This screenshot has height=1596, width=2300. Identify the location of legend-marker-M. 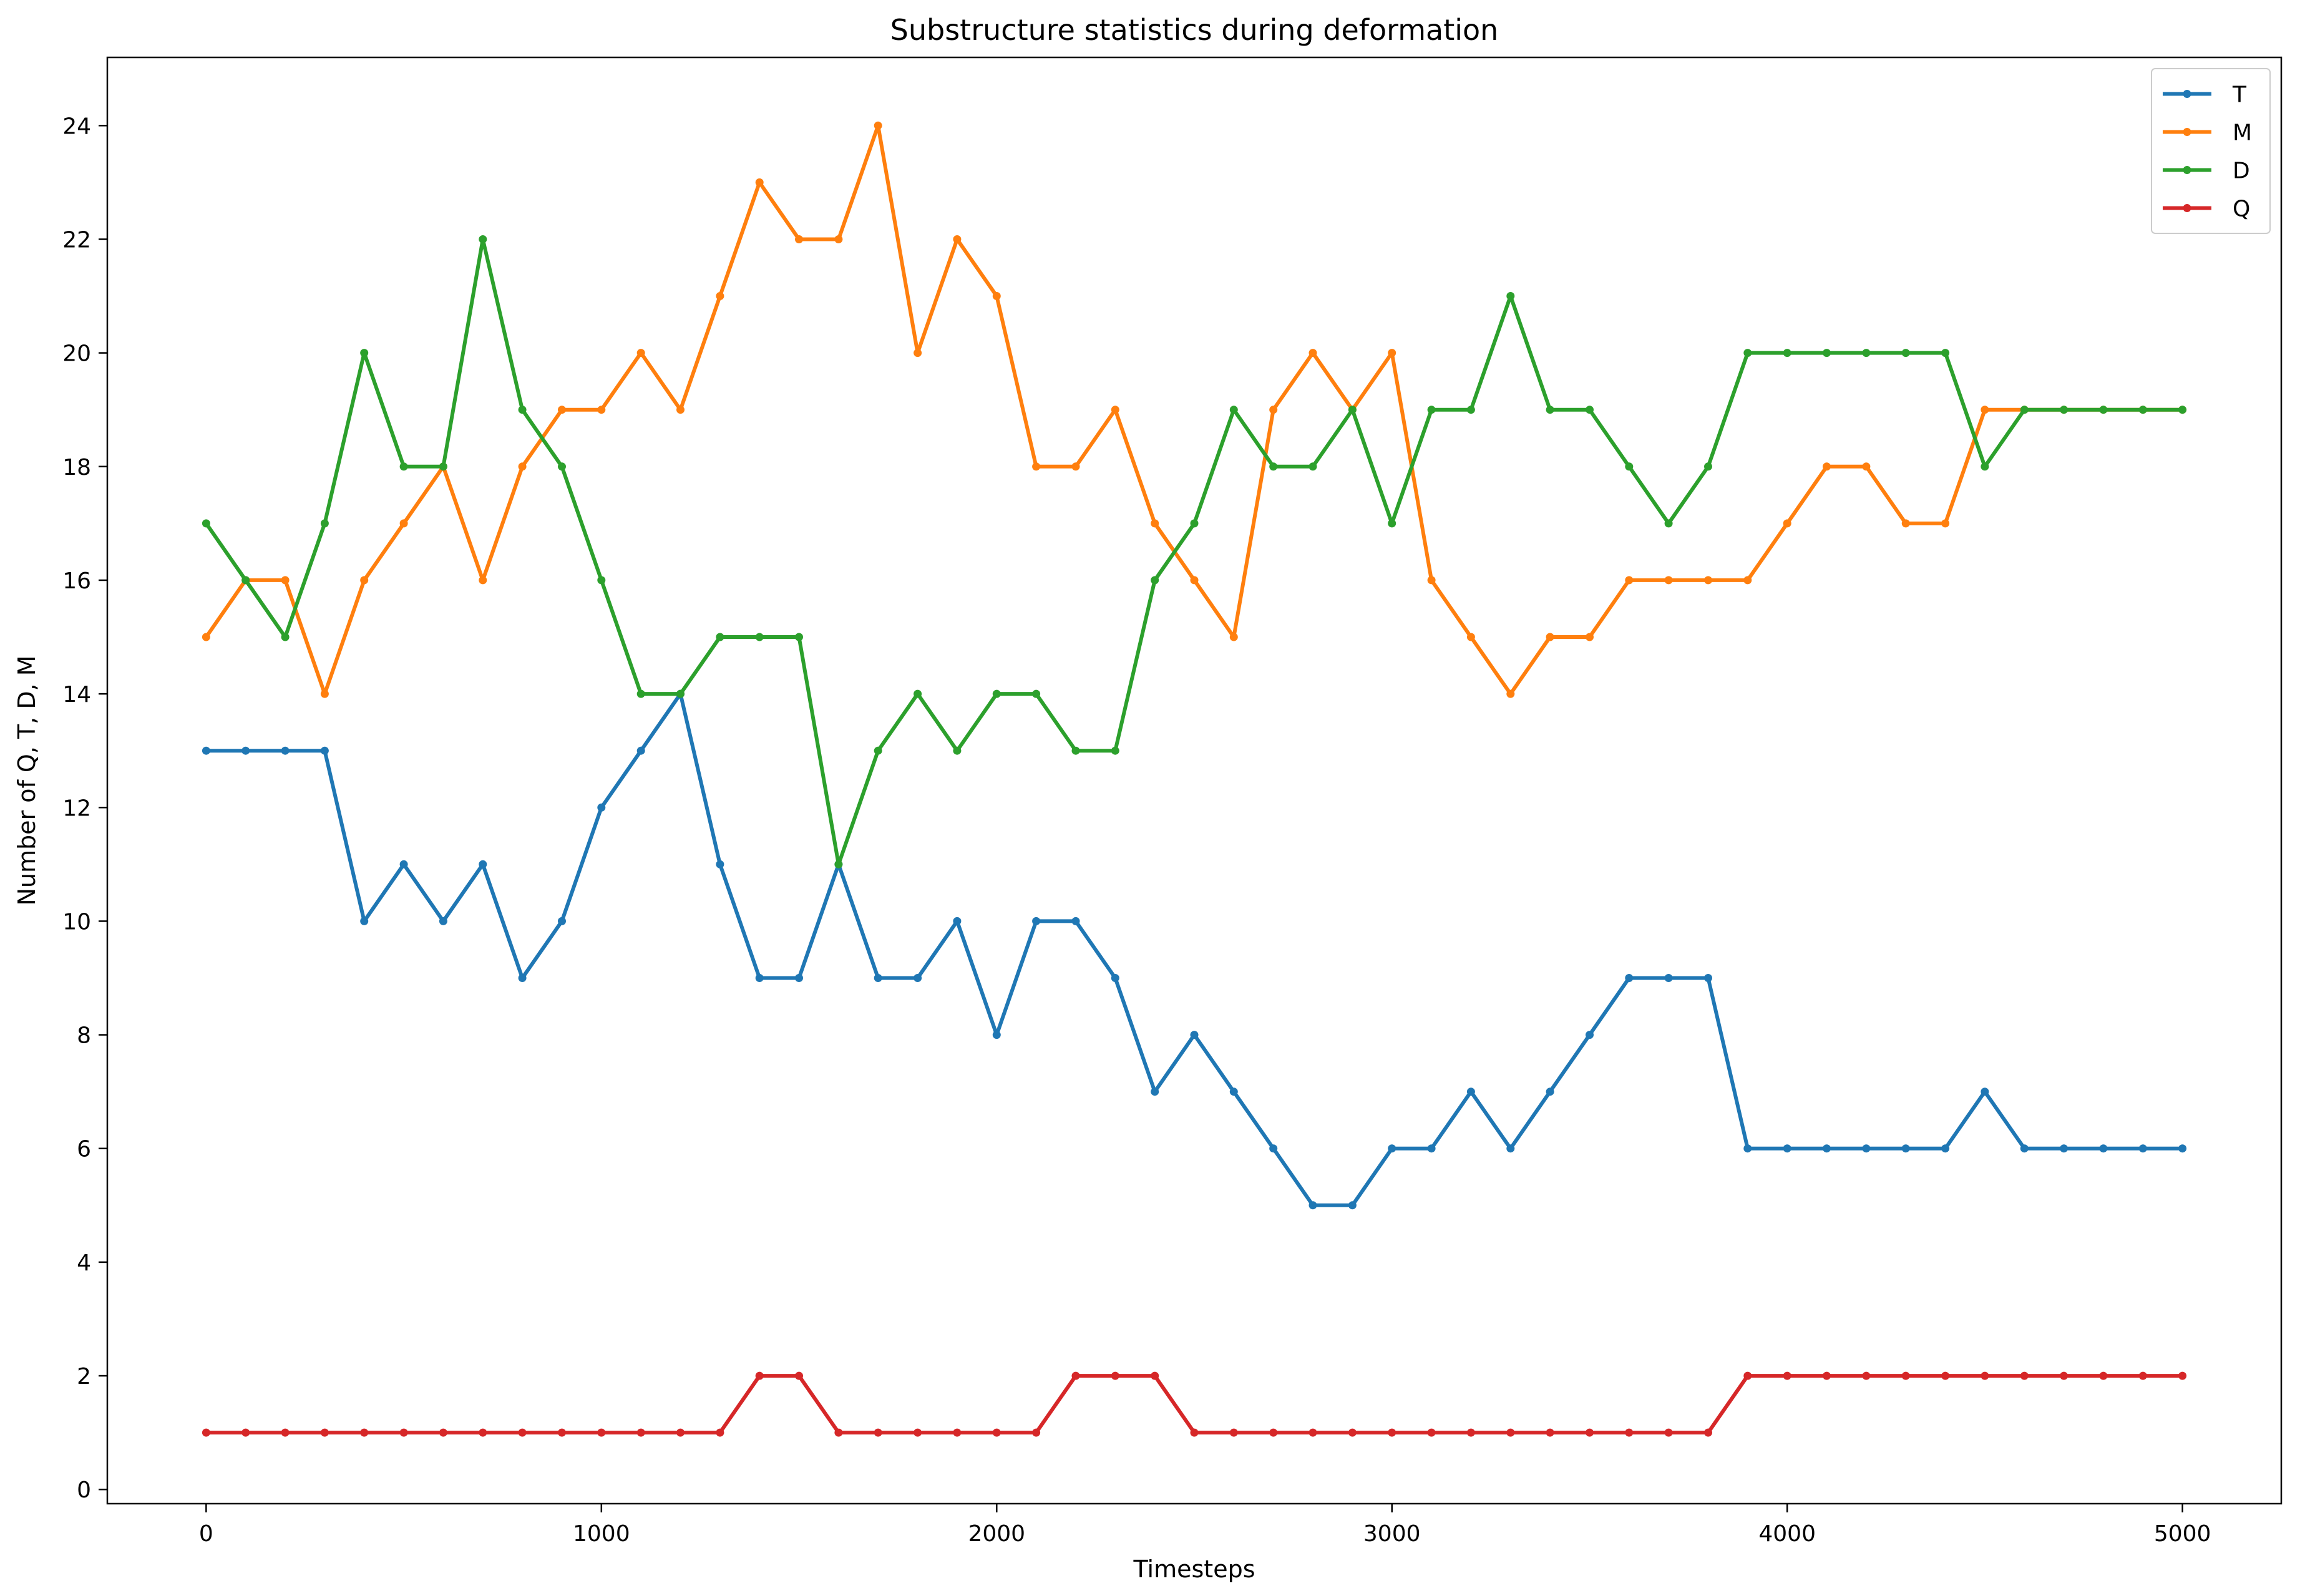
(2187, 132).